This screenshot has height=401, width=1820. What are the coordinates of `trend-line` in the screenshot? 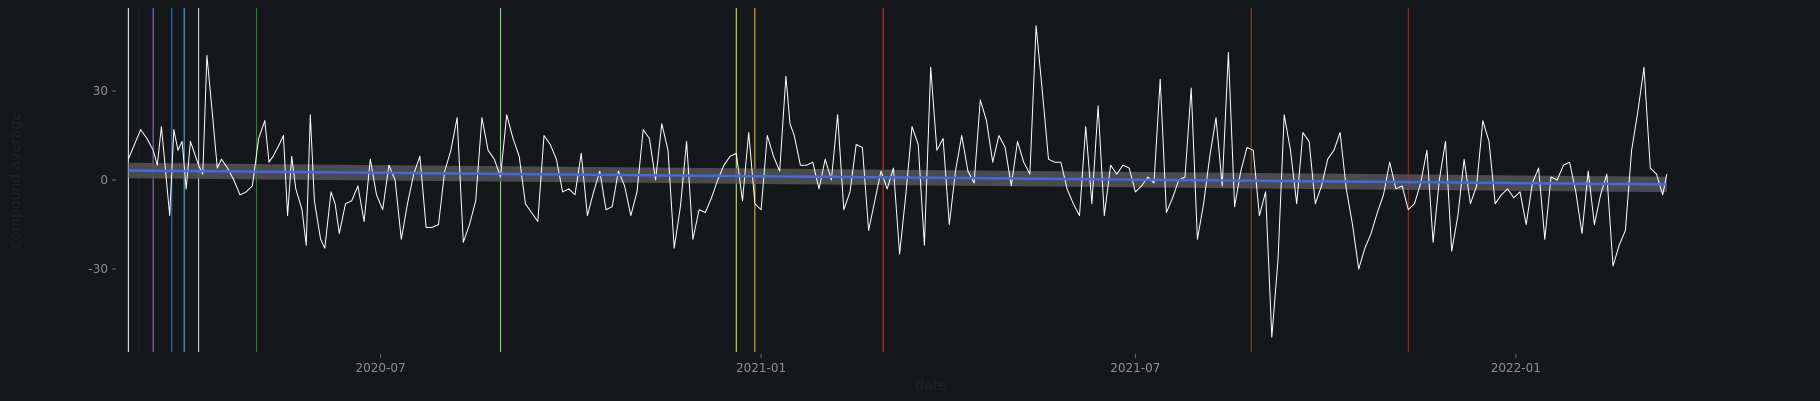 It's located at (897, 177).